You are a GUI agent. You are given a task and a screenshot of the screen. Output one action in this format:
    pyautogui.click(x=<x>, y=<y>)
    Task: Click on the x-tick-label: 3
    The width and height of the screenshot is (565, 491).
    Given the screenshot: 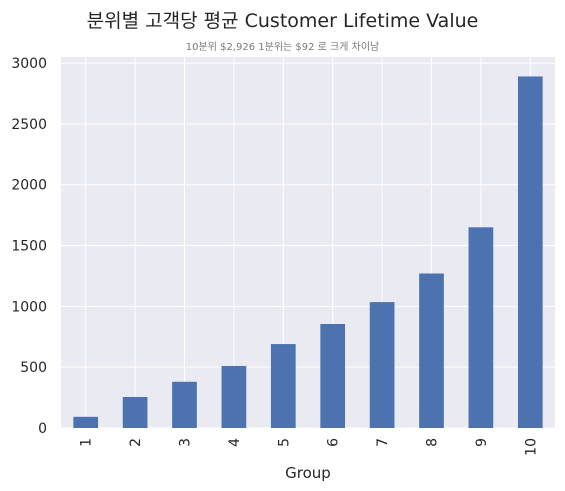 What is the action you would take?
    pyautogui.click(x=186, y=442)
    